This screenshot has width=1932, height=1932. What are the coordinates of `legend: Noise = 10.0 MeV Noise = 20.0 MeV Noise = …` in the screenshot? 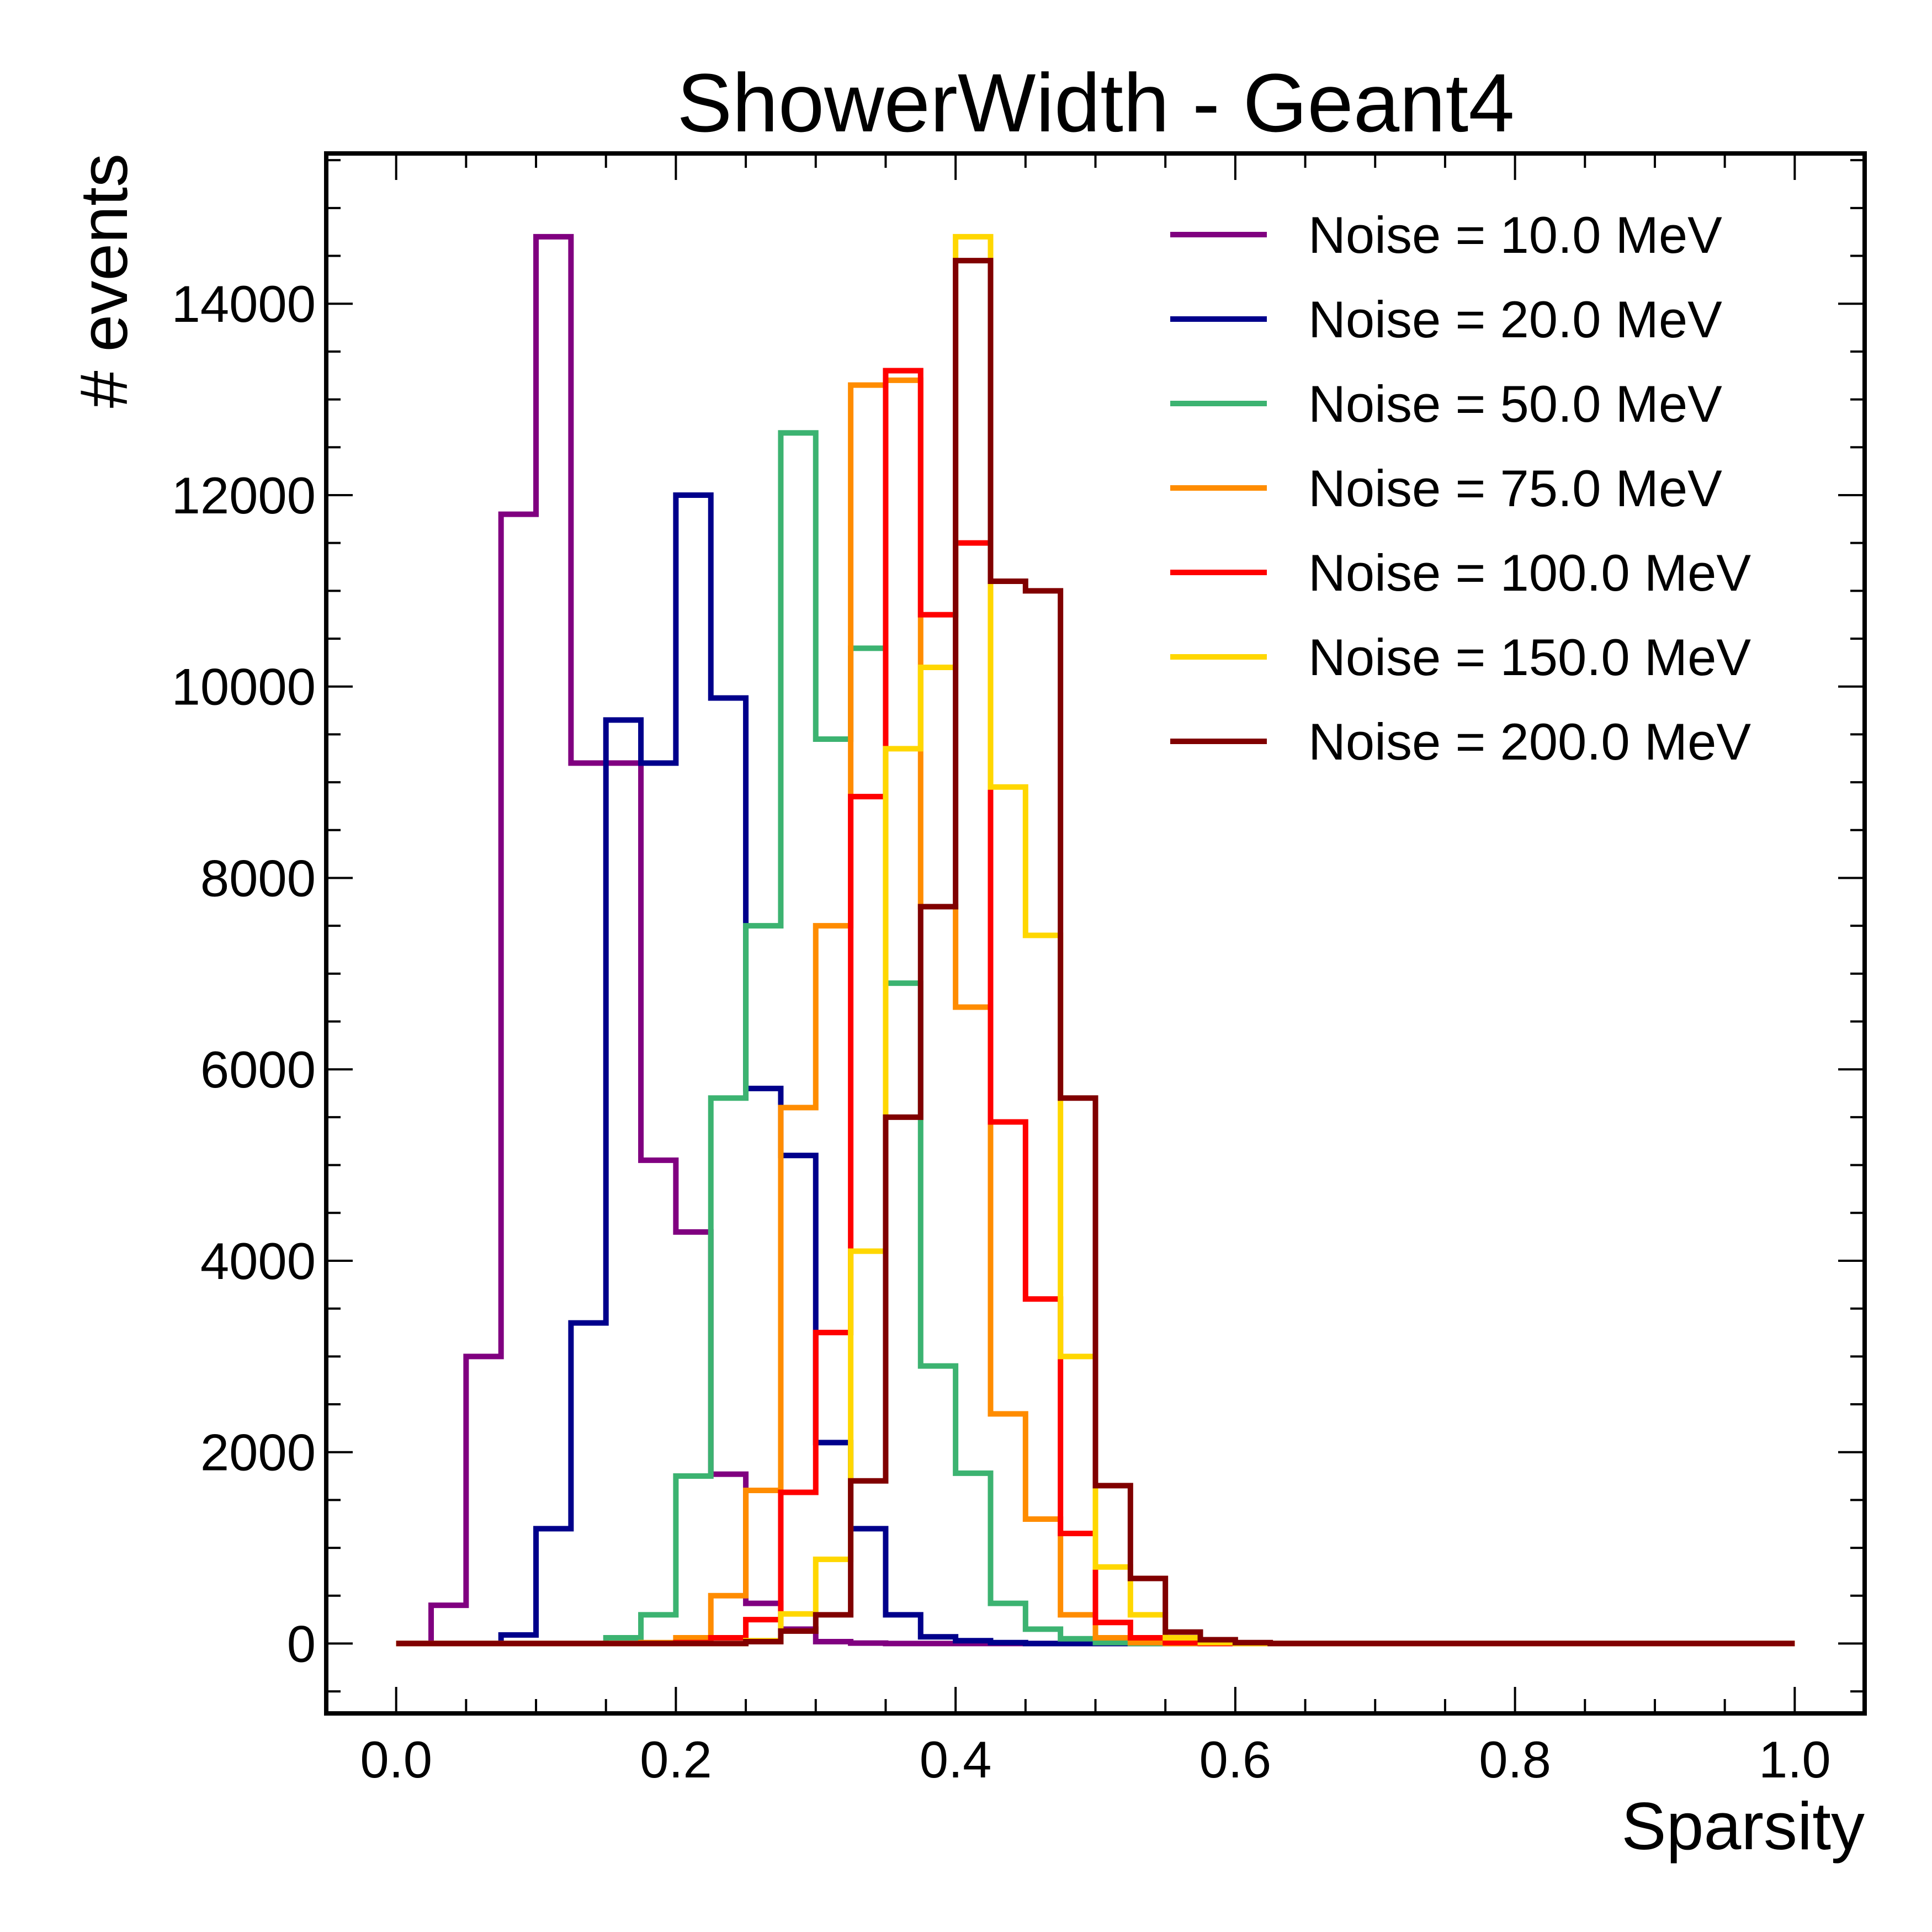 It's located at (1461, 488).